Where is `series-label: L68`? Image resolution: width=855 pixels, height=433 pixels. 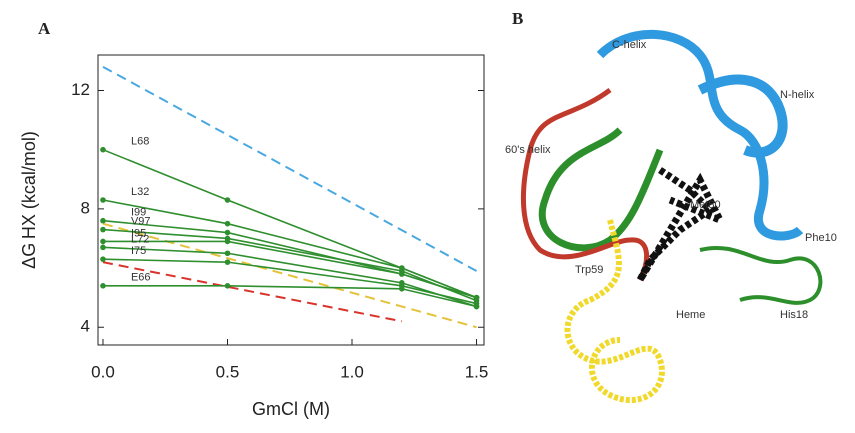 series-label: L68 is located at coordinates (140, 142).